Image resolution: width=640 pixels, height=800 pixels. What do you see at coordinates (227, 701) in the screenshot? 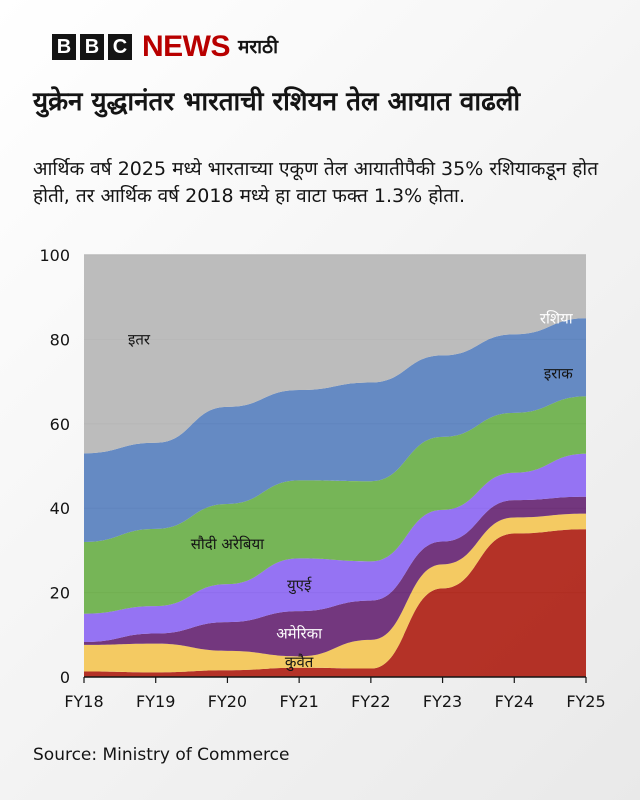
I see `x-tick-label: FY20` at bounding box center [227, 701].